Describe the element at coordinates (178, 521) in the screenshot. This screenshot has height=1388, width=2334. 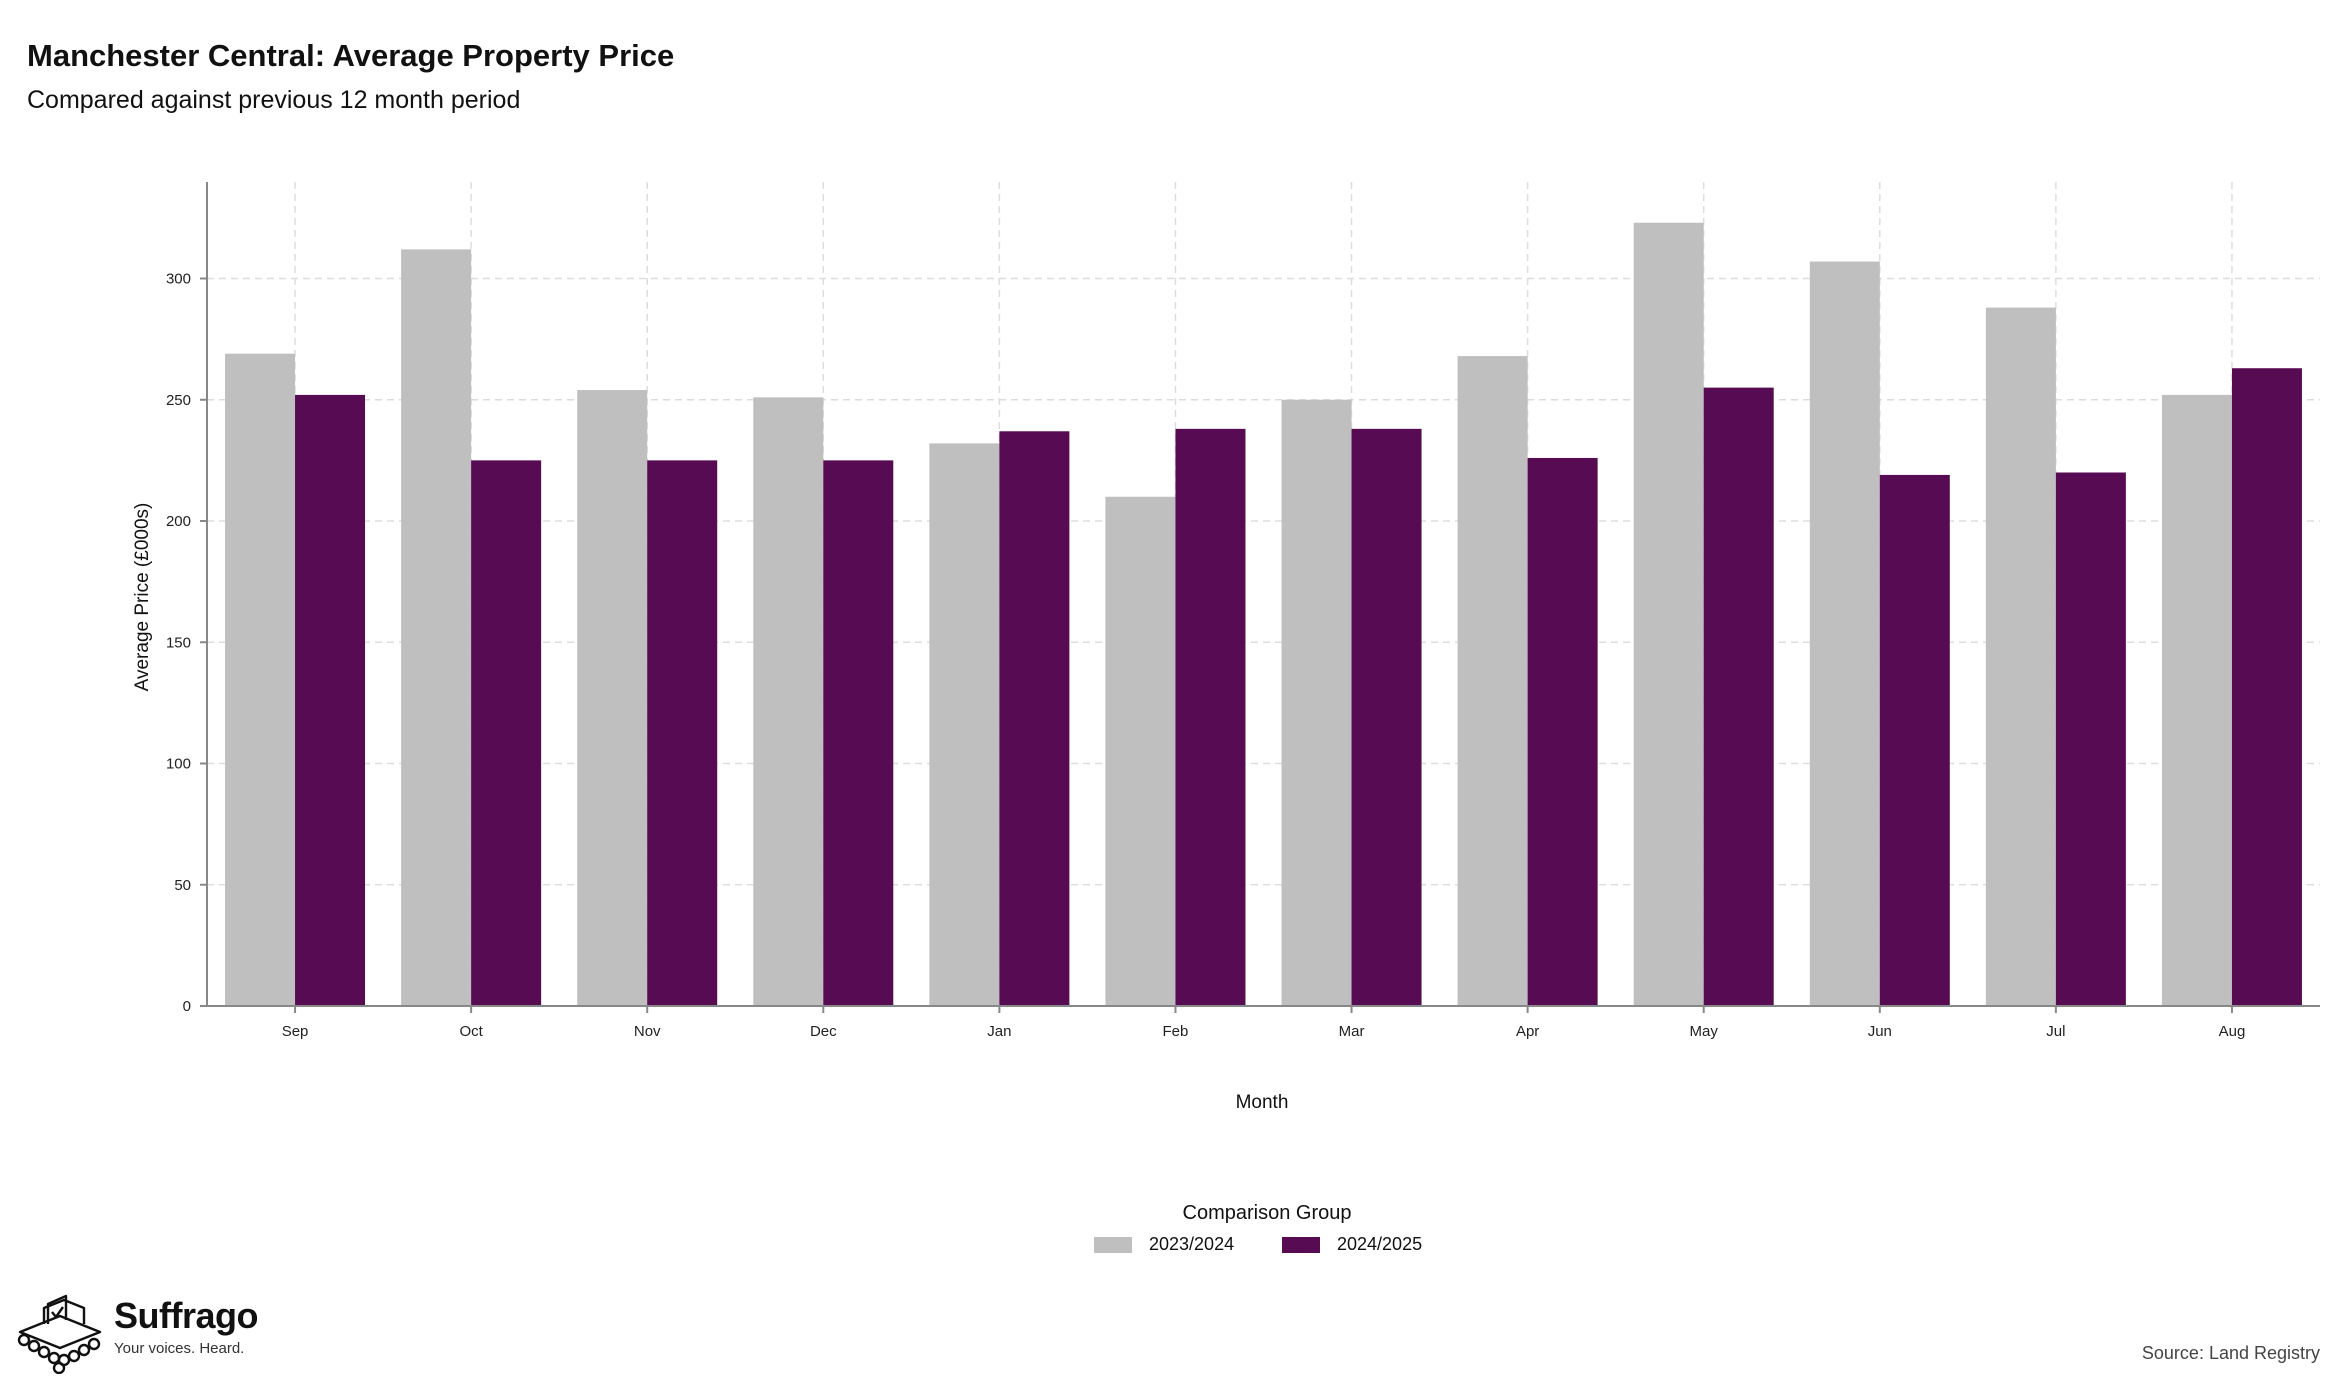
I see `y-tick-label: 200` at that location.